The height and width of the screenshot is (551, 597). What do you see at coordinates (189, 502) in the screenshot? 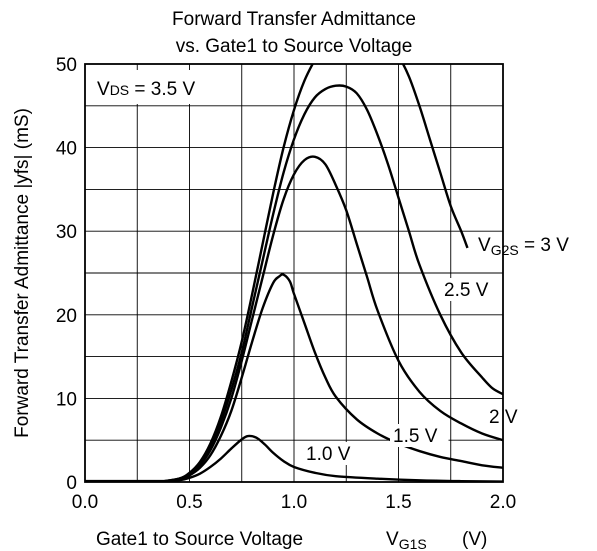
I see `x-tick-label: 0.5` at bounding box center [189, 502].